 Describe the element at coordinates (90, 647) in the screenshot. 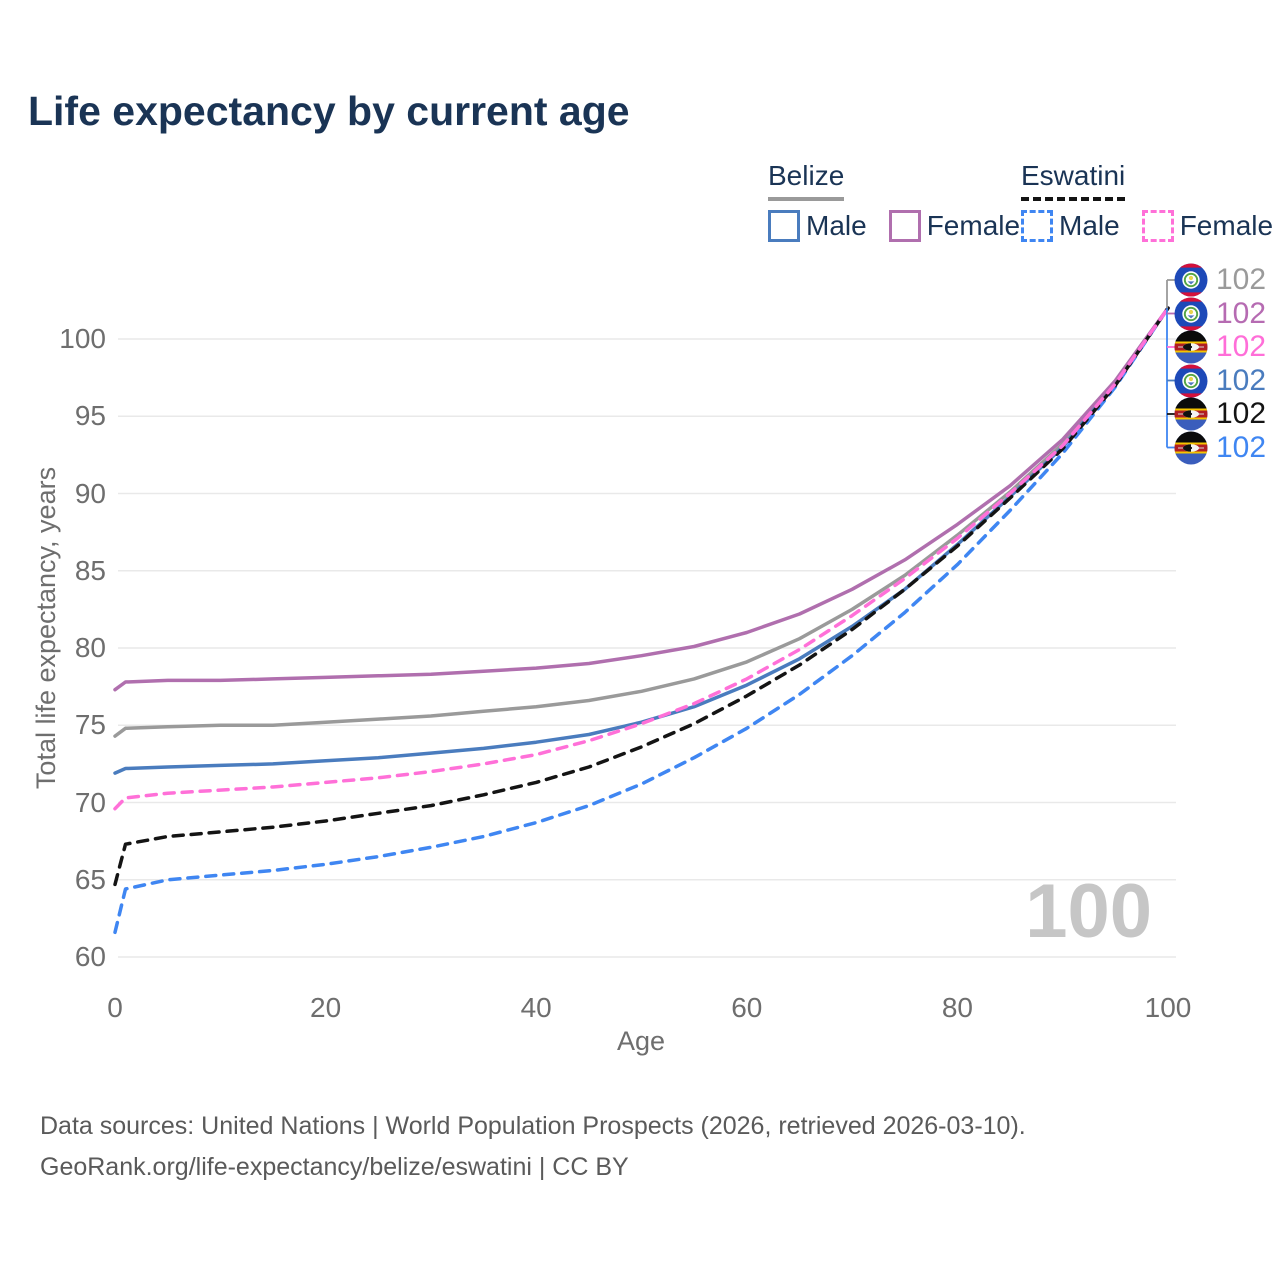

I see `y-tick-label: 80` at that location.